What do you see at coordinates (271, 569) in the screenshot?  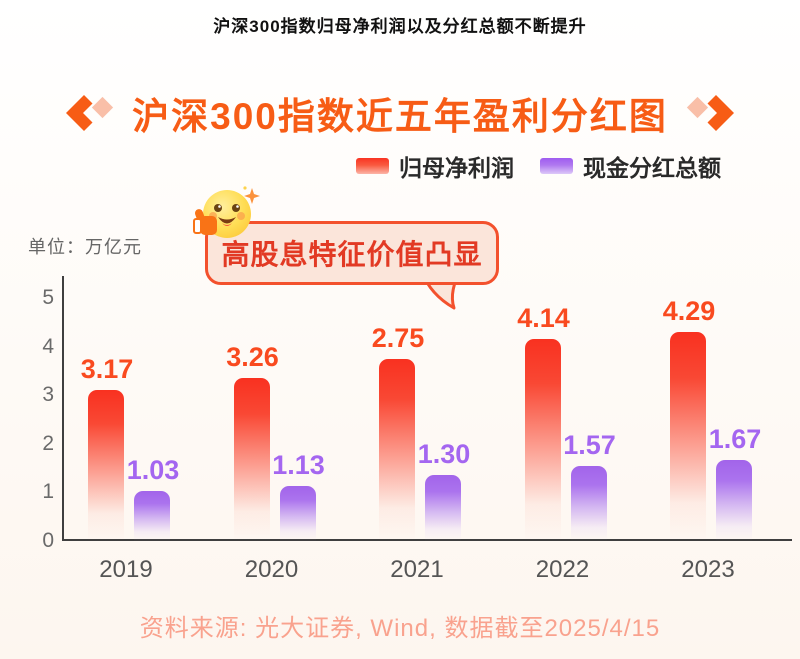 I see `x-axis-year-label: 2020` at bounding box center [271, 569].